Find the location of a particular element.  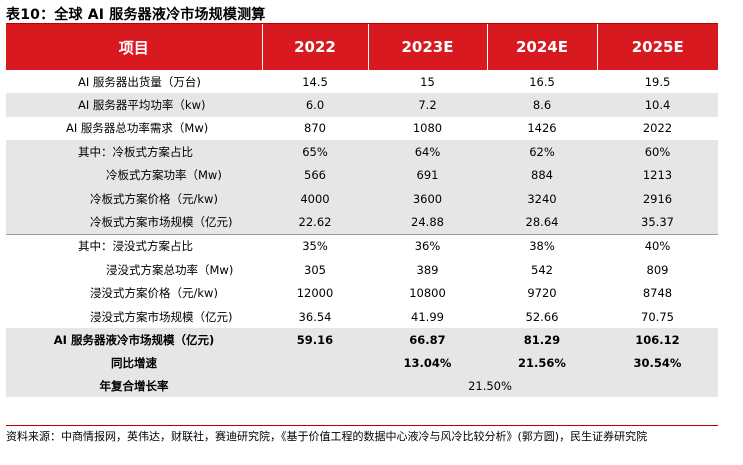

row-label: 浸没式方案市场规模（亿元) is located at coordinates (161, 316).